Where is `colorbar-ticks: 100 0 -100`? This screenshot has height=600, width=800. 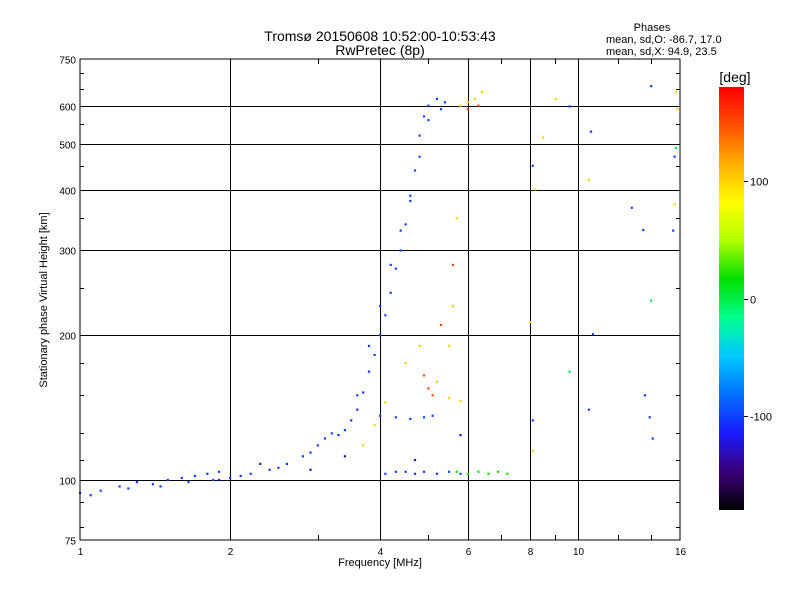 colorbar-ticks: 100 0 -100 is located at coordinates (758, 300).